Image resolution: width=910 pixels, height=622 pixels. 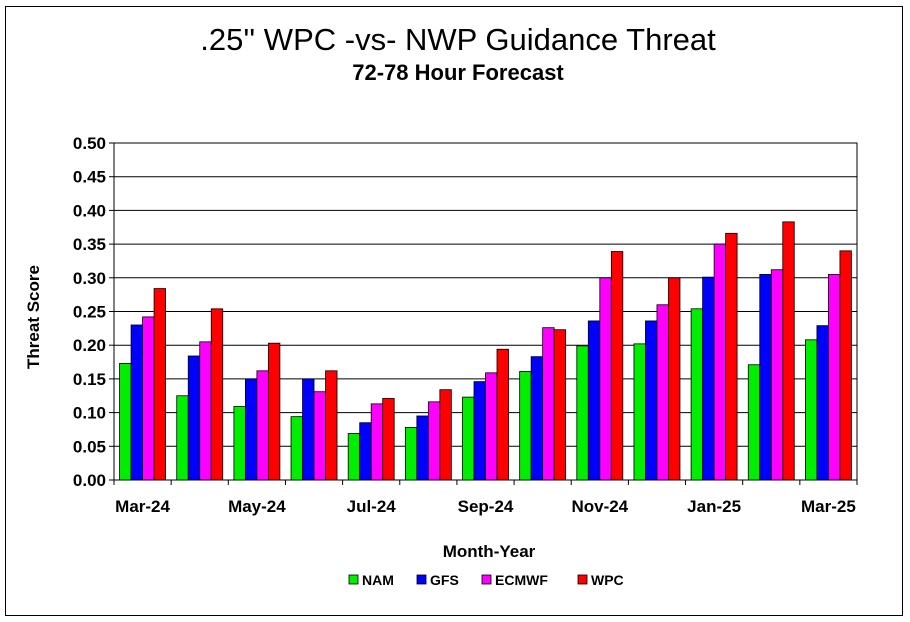 I want to click on y-tick-label: 0.20, so click(x=89, y=345).